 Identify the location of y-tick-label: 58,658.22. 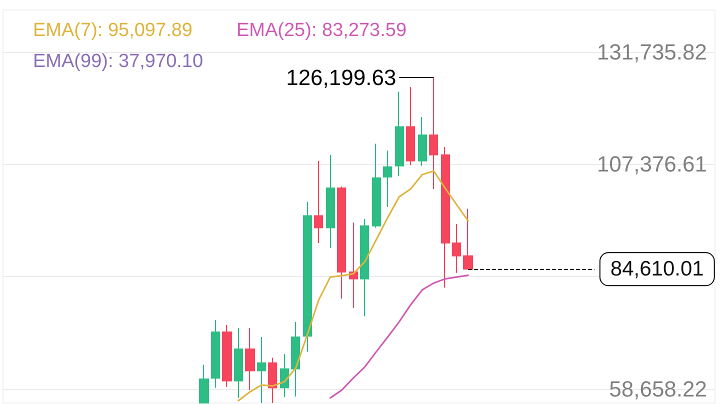
(658, 389).